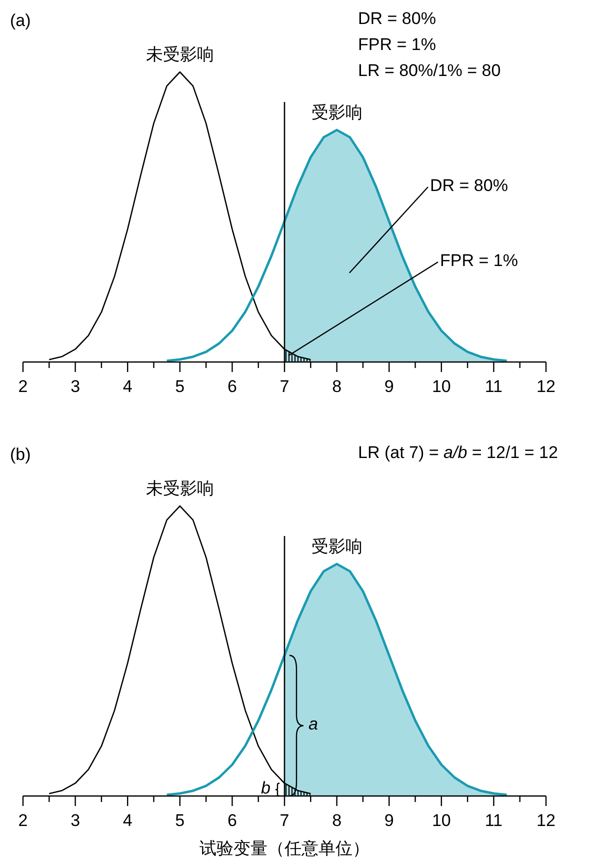 The width and height of the screenshot is (601, 868). What do you see at coordinates (20, 20) in the screenshot?
I see `chart-title: (a)` at bounding box center [20, 20].